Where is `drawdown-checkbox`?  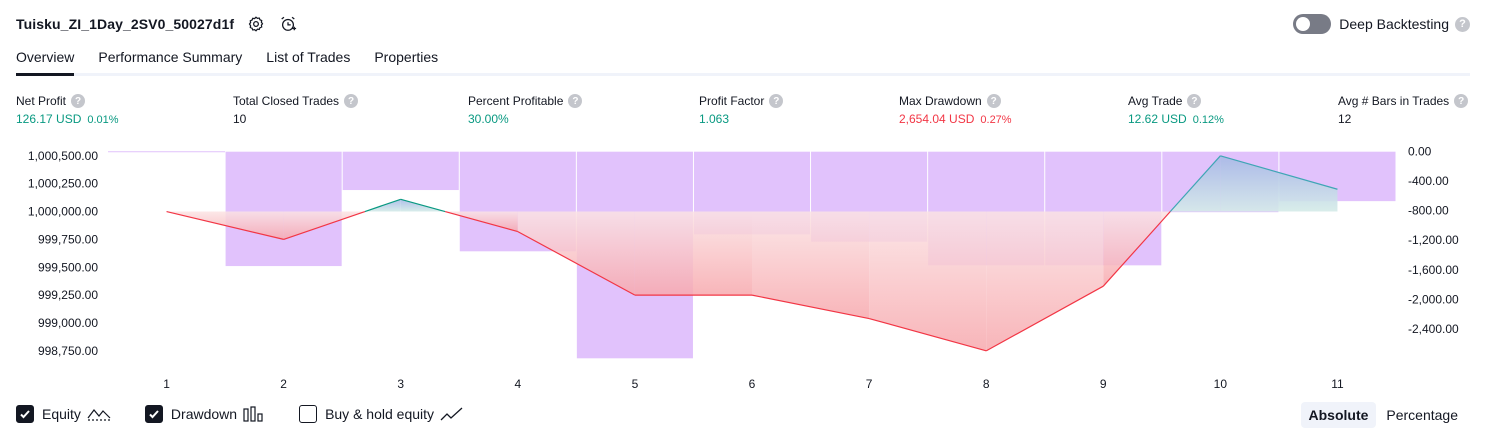 drawdown-checkbox is located at coordinates (154, 414).